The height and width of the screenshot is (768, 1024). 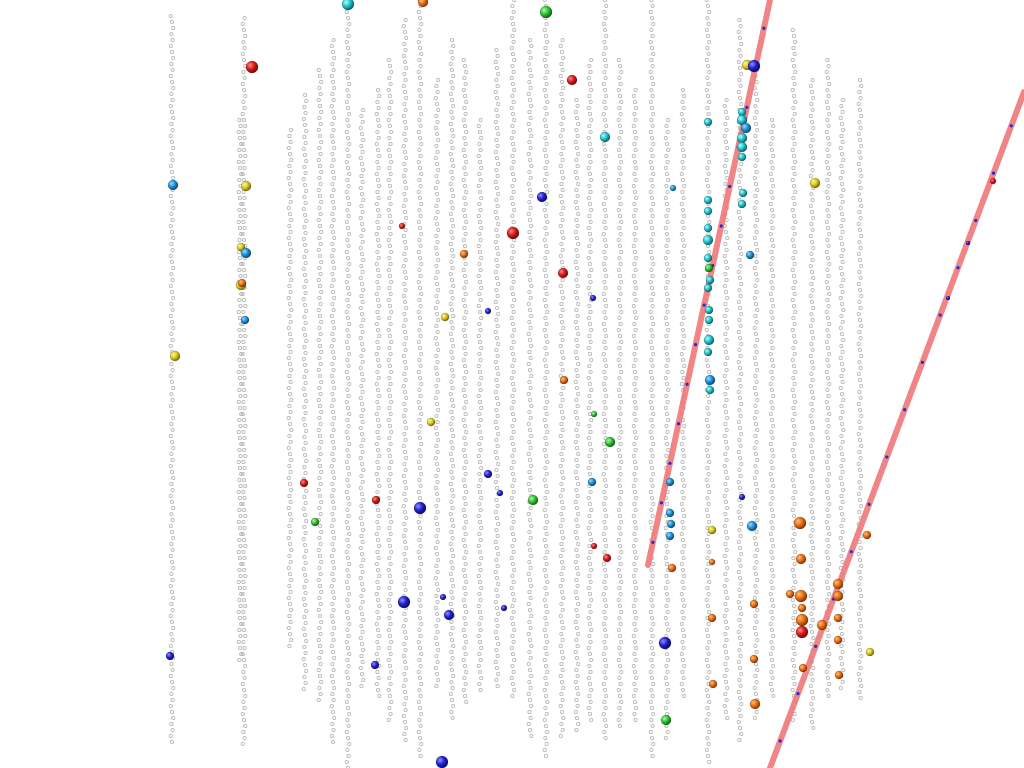 I want to click on detector-string, so click(x=577, y=414).